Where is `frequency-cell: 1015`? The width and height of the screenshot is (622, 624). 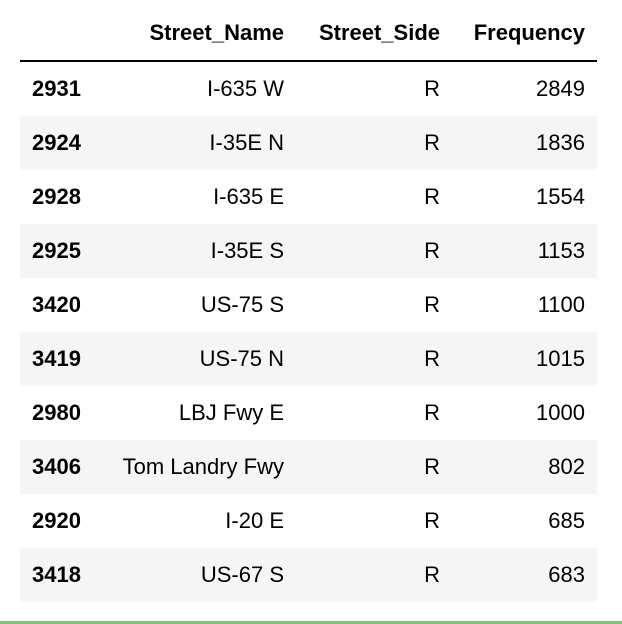
frequency-cell: 1015 is located at coordinates (560, 358).